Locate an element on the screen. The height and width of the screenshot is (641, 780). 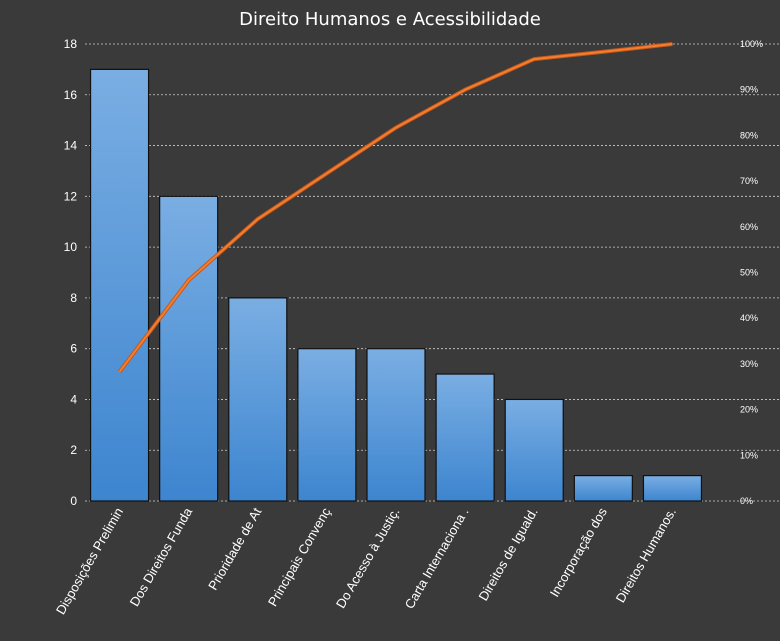
x-tick-label: Disposições Prelimin is located at coordinates (89, 561).